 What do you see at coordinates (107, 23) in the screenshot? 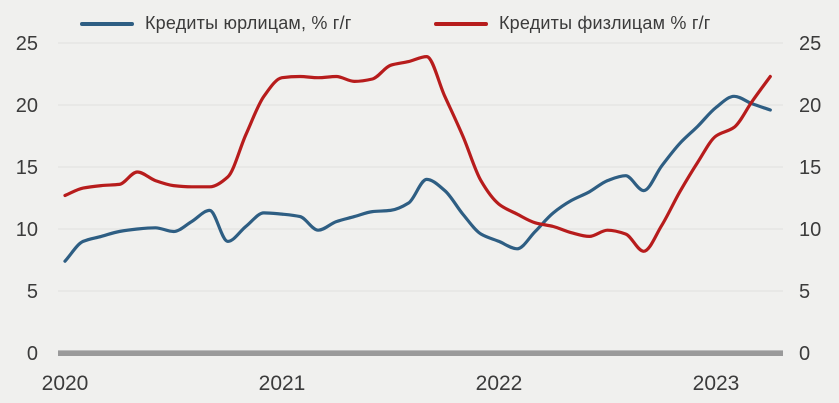
I see `corporate-line-swatch` at bounding box center [107, 23].